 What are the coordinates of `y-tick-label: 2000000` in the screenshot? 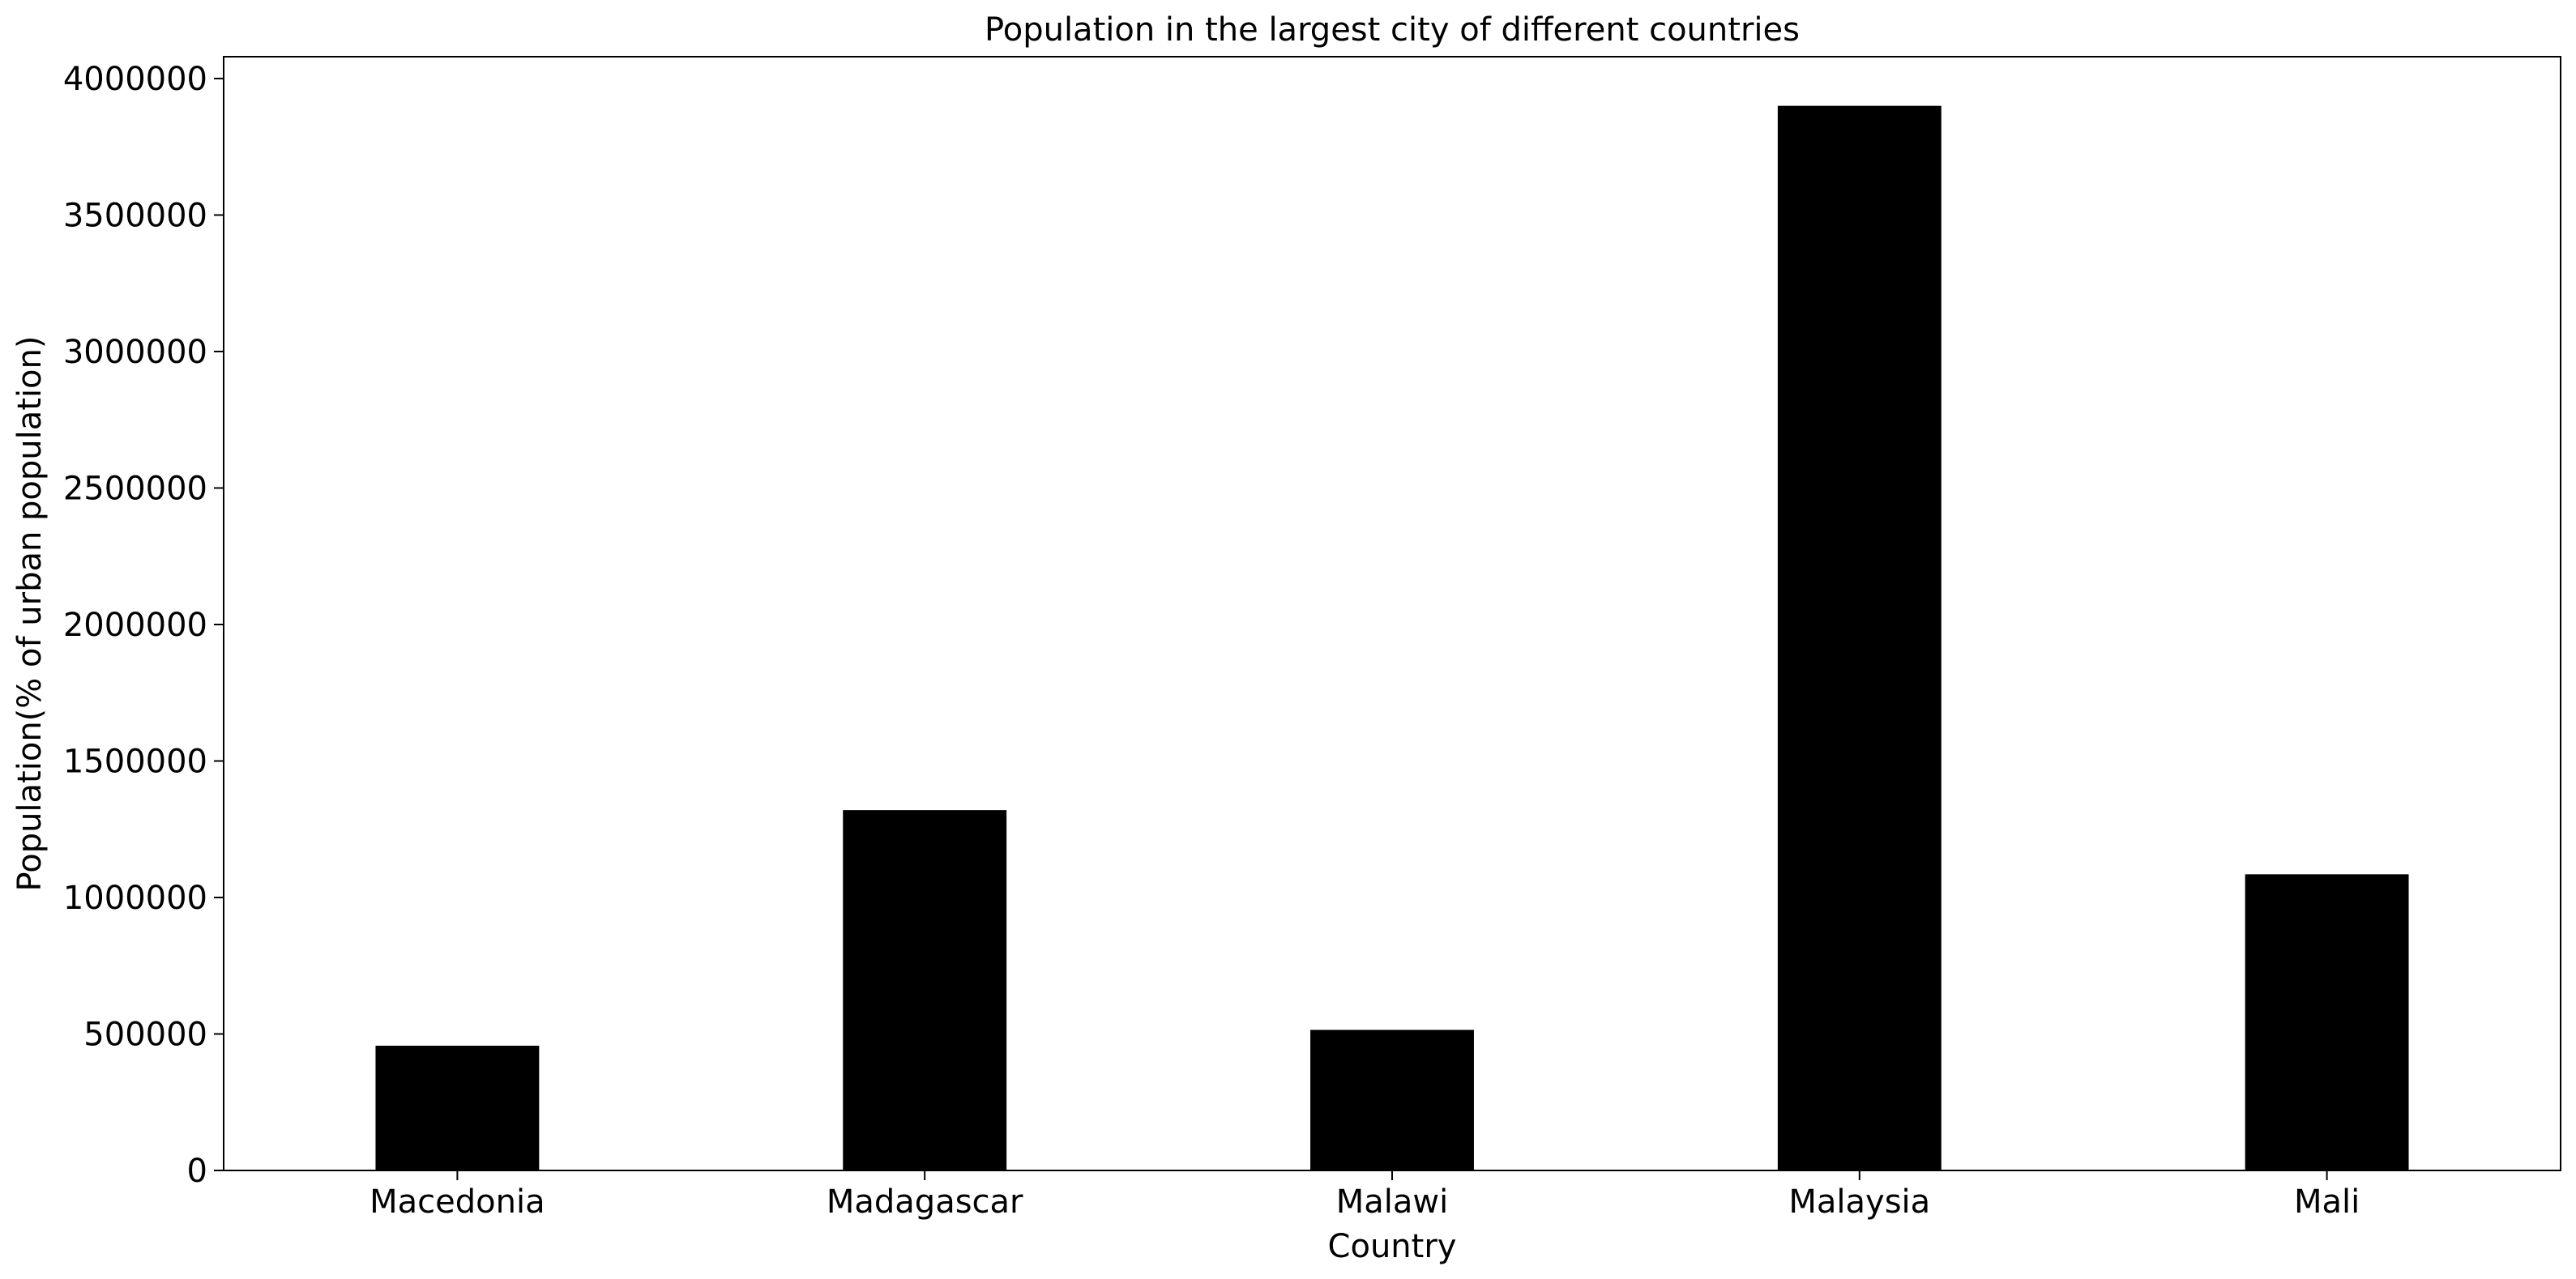 It's located at (135, 625).